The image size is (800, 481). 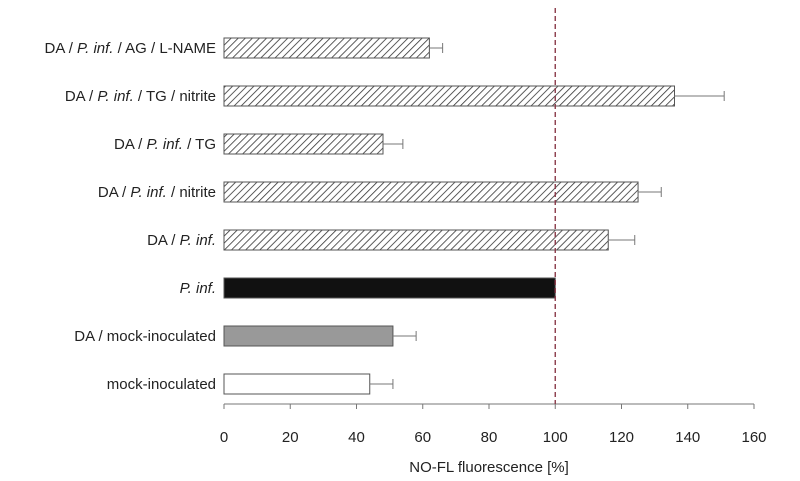 What do you see at coordinates (422, 437) in the screenshot?
I see `x-tick-label-3: 60` at bounding box center [422, 437].